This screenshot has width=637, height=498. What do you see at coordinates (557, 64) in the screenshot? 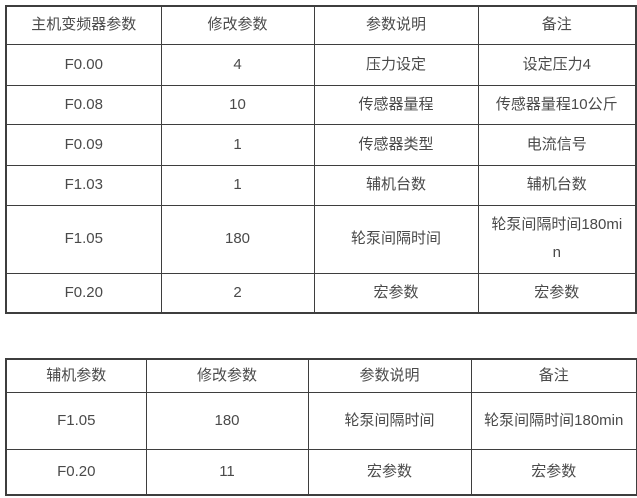
I see `table-cell: 设定压力4` at bounding box center [557, 64].